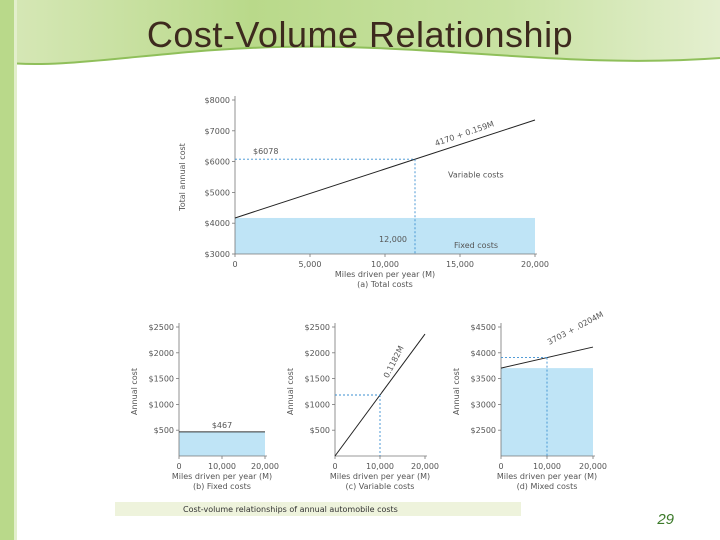 The height and width of the screenshot is (540, 720). What do you see at coordinates (476, 175) in the screenshot?
I see `variable-costs-annotation: Variable costs` at bounding box center [476, 175].